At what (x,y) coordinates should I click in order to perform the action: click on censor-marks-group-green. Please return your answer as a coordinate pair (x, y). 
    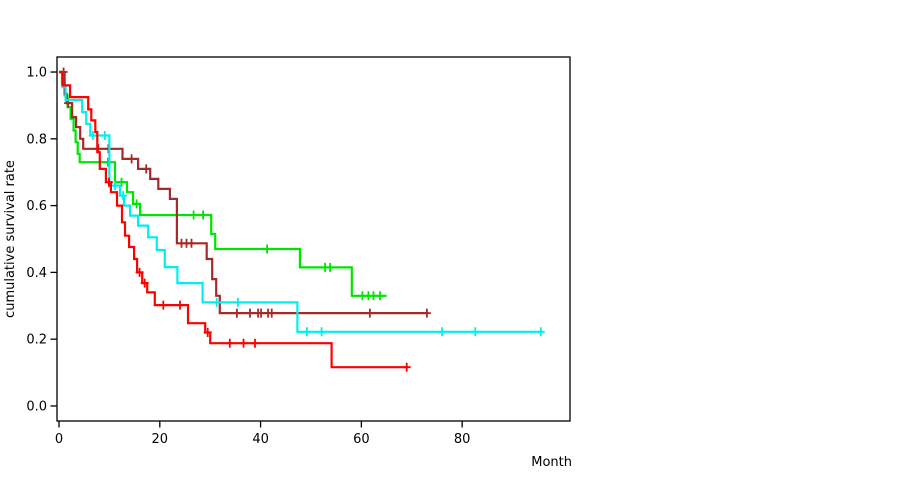
    Looking at the image, I should click on (239, 229).